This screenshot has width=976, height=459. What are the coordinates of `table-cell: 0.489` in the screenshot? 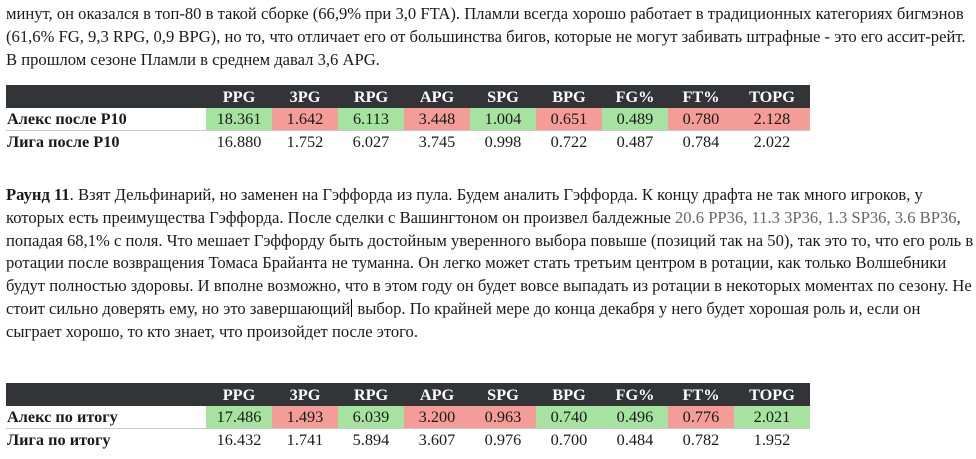 It's located at (635, 119).